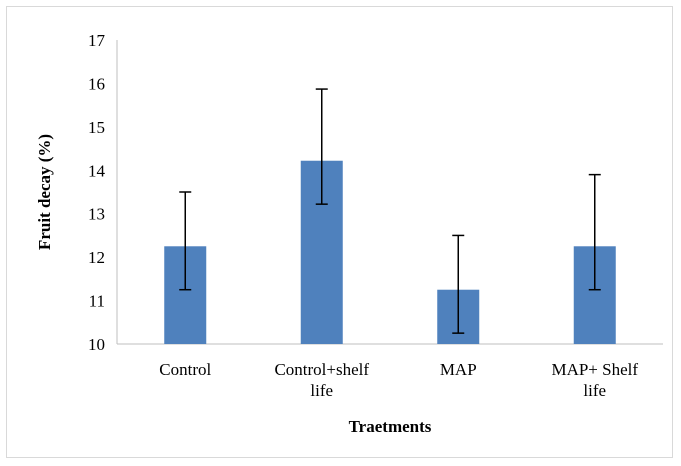 The height and width of the screenshot is (466, 681). What do you see at coordinates (96, 83) in the screenshot?
I see `y-tick-label: 16` at bounding box center [96, 83].